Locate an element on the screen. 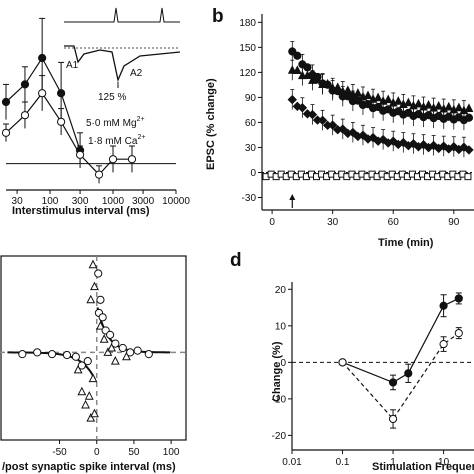  panel-b-induction-arrowhead is located at coordinates (292, 197).